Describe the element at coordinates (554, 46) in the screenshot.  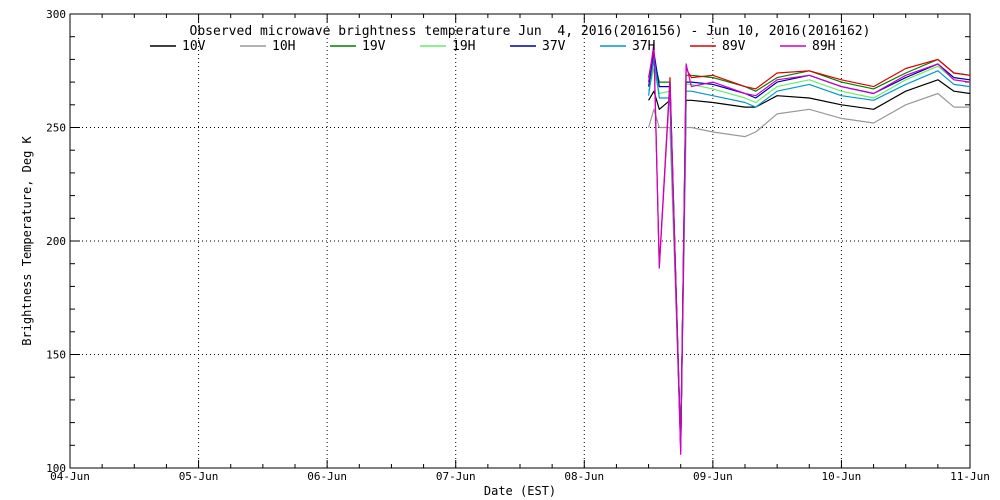
I see `legend-label-37v: 37V` at that location.